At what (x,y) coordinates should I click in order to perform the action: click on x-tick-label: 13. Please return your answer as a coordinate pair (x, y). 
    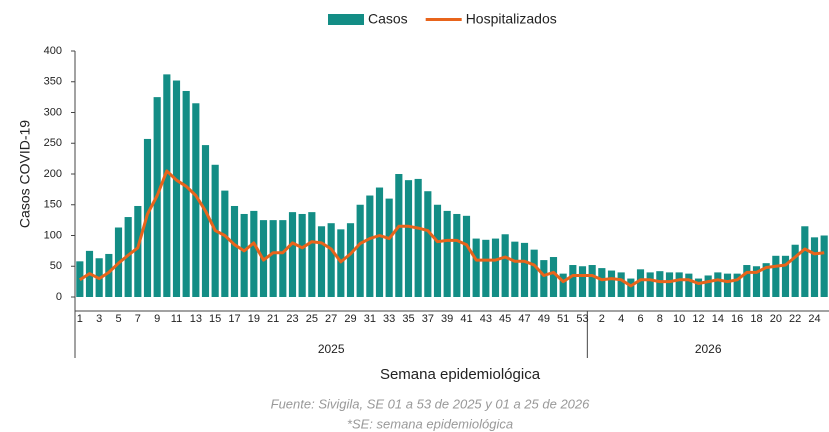
    Looking at the image, I should click on (196, 319).